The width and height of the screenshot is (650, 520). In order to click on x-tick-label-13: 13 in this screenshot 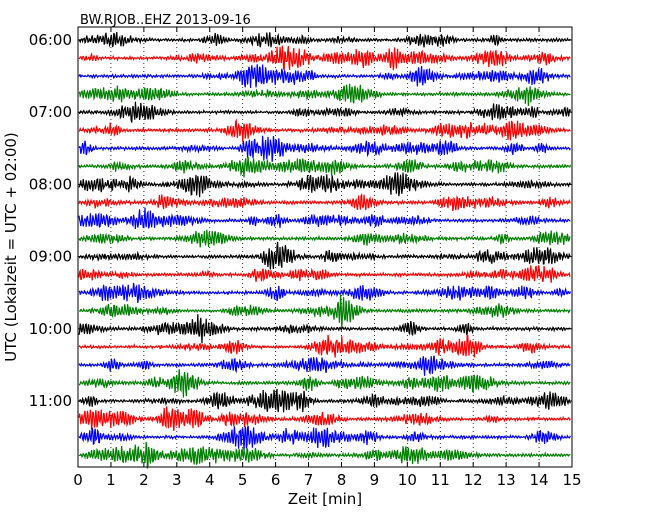, I will do `click(506, 480)`.